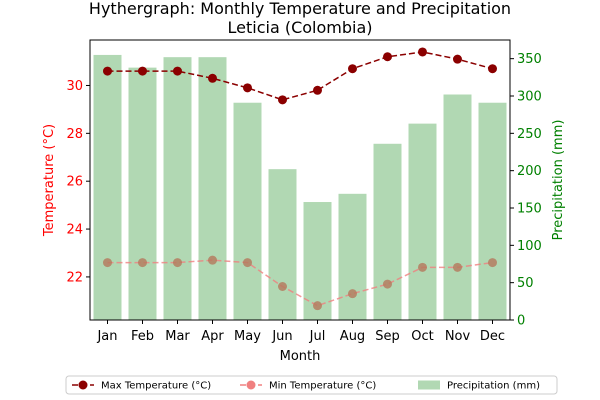  What do you see at coordinates (177, 188) in the screenshot?
I see `precip-bar-mar` at bounding box center [177, 188].